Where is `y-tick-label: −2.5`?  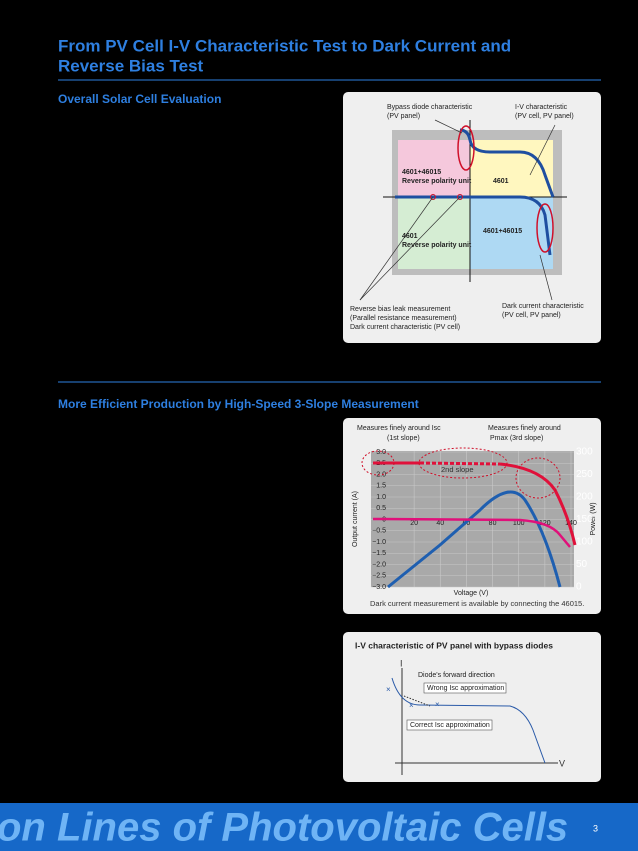
y-tick-label: −2.5 is located at coordinates (379, 576).